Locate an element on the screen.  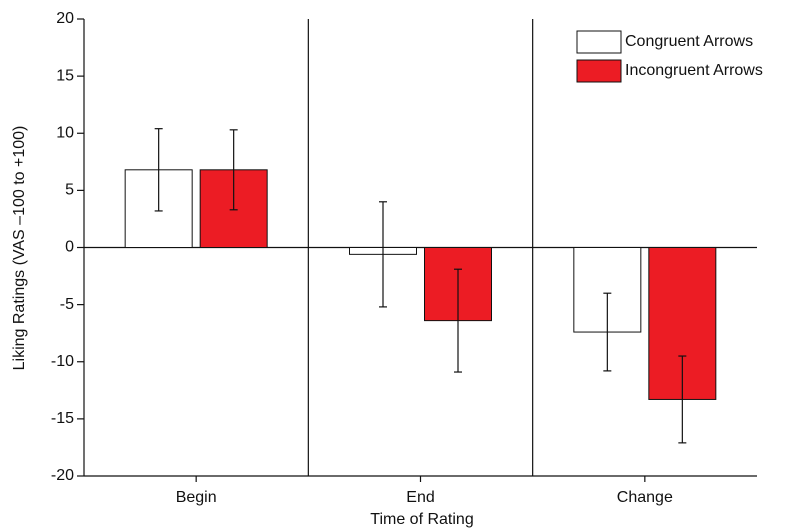
y-tick-label: -20 is located at coordinates (62, 475).